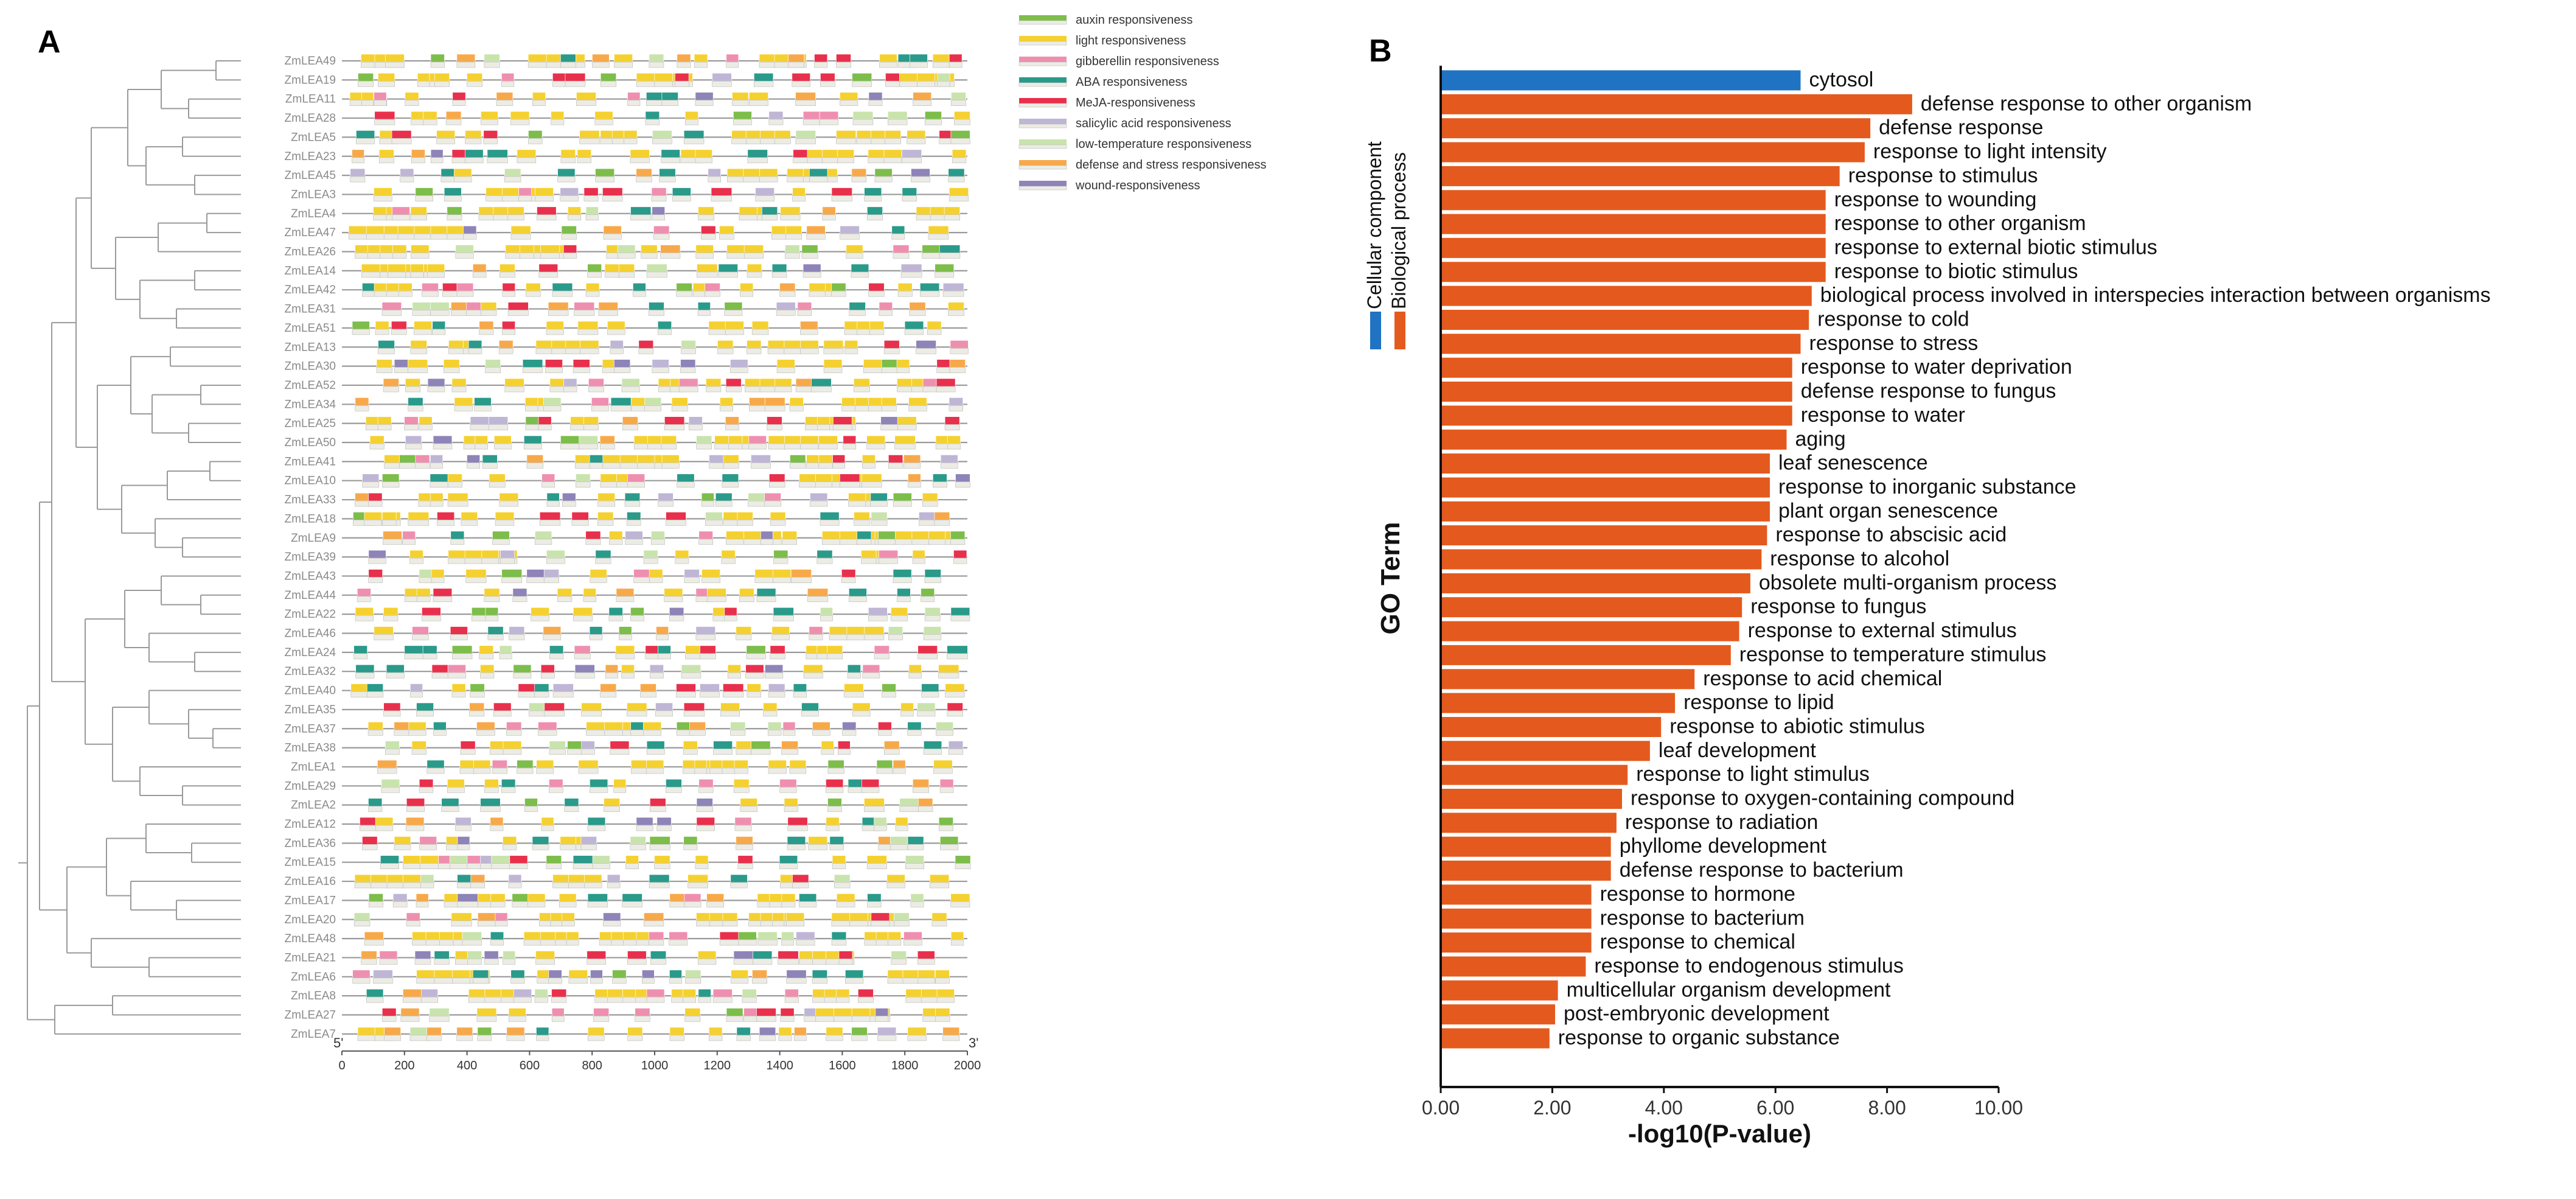  Describe the element at coordinates (1696, 1014) in the screenshot. I see `bar-term-label: post-embryonic development` at that location.